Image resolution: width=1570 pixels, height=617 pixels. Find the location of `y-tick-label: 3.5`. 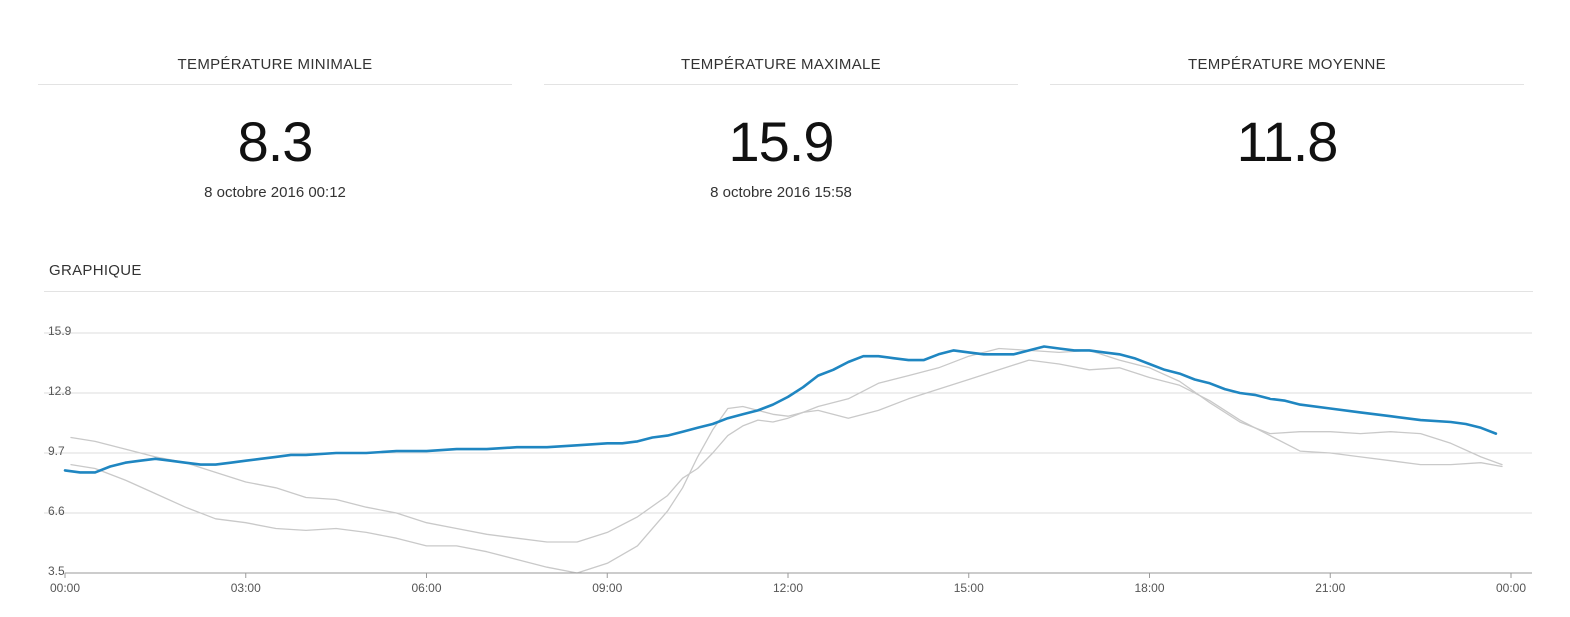

y-tick-label: 3.5 is located at coordinates (56, 571).